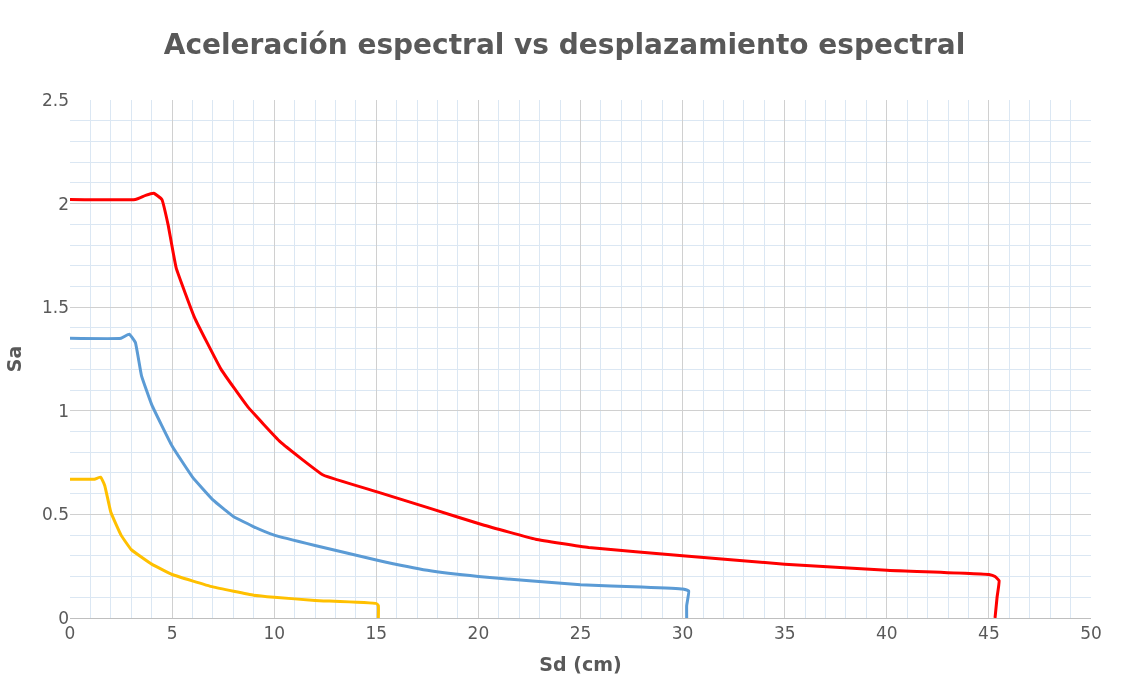 This screenshot has width=1129, height=684. I want to click on y-tick-label: 0.5, so click(55, 514).